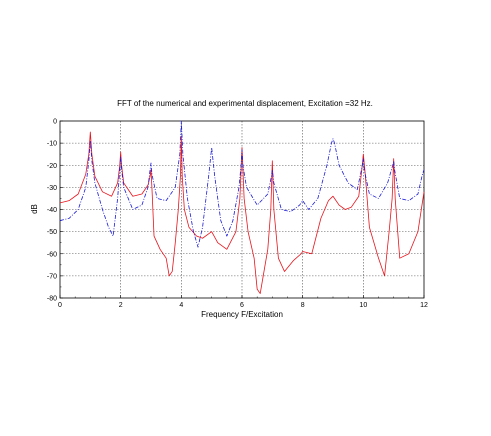  Describe the element at coordinates (52, 254) in the screenshot. I see `y-tick-label: -60` at that location.